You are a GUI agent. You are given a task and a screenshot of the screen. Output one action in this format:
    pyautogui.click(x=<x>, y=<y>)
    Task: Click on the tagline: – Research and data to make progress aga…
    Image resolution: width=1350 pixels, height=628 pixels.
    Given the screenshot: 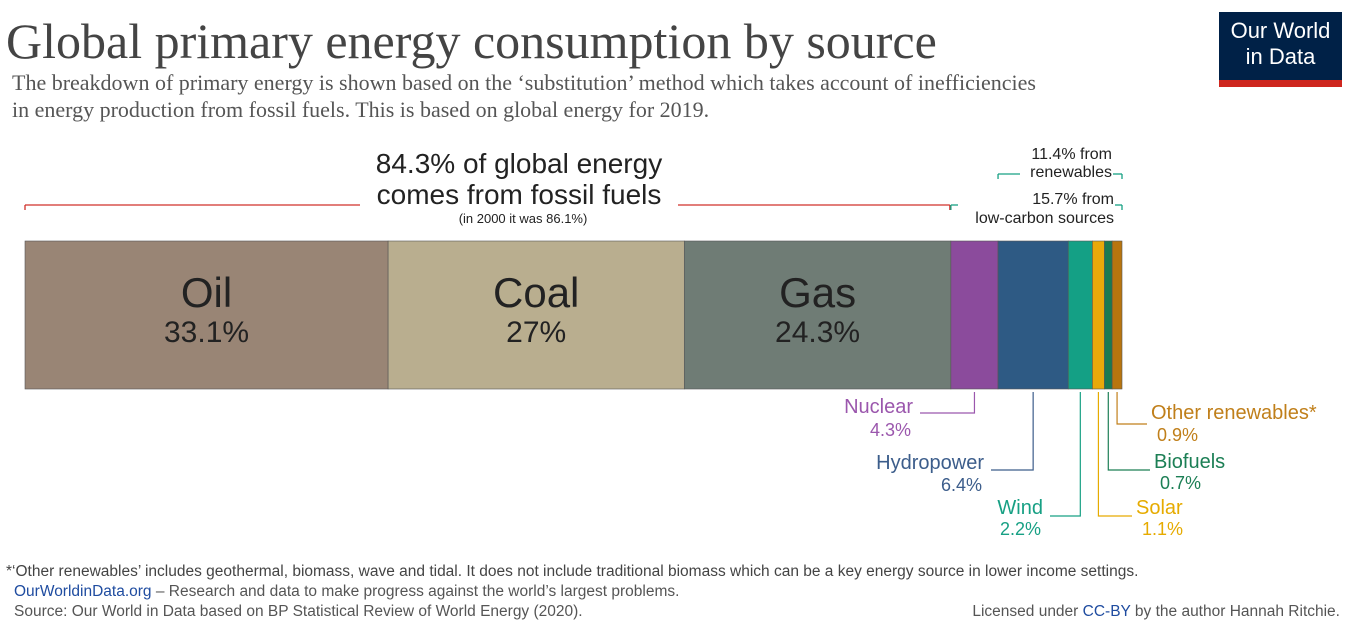 What is the action you would take?
    pyautogui.click(x=415, y=591)
    